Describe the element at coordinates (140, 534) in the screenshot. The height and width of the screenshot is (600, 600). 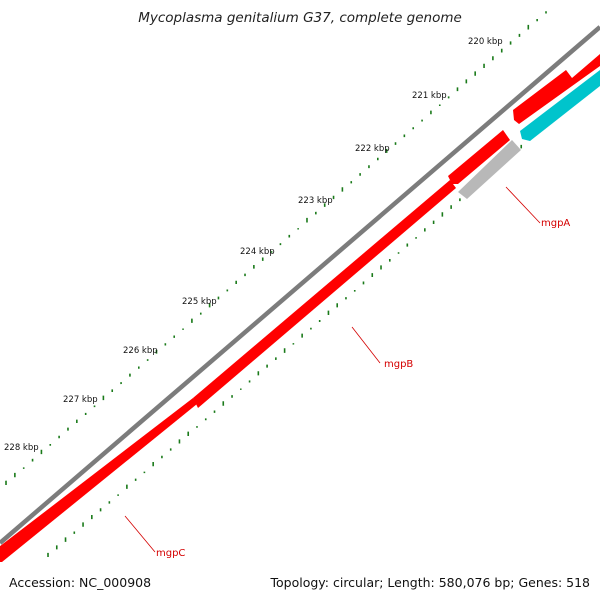
I see `mgpC-connector` at that location.